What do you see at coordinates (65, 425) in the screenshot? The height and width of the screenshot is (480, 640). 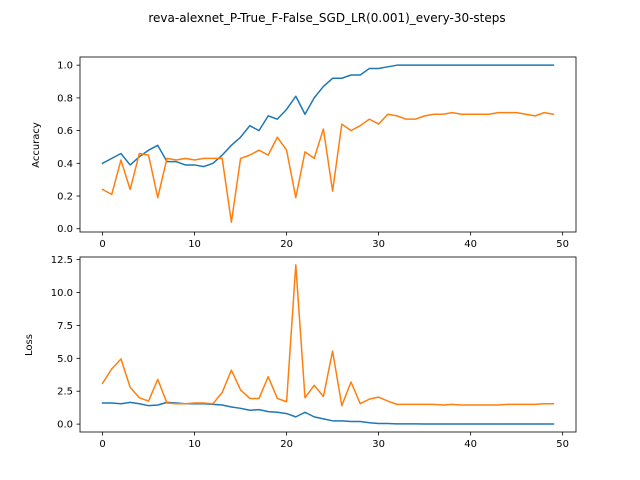 I see `loss-ytick-label: 0.0` at bounding box center [65, 425].